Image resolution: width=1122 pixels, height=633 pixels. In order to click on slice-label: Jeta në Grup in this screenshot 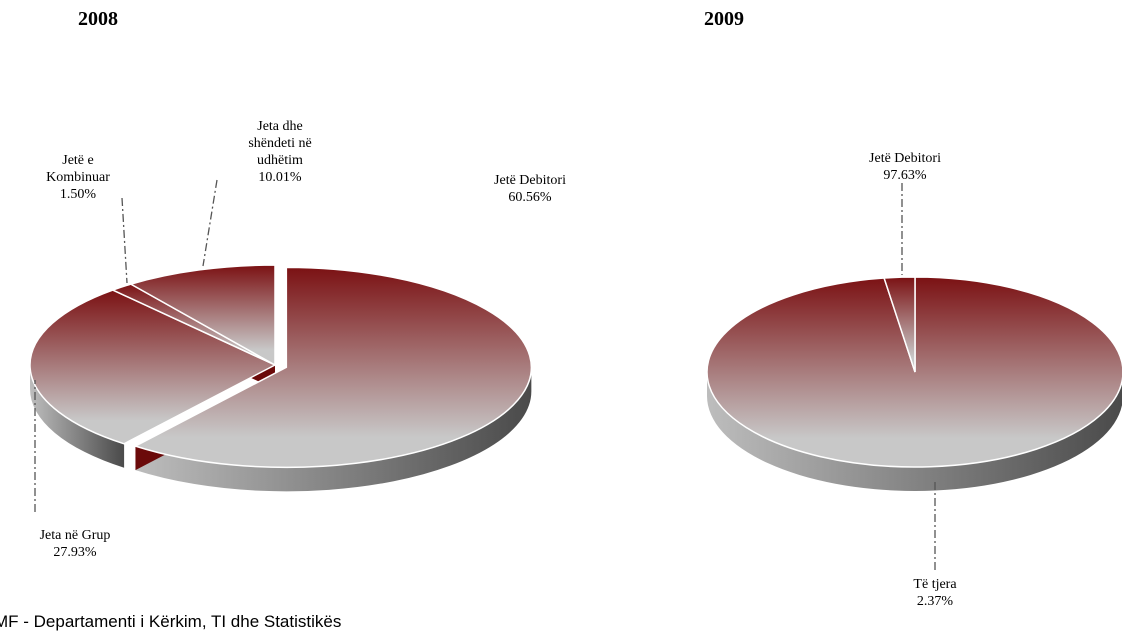, I will do `click(75, 535)`.